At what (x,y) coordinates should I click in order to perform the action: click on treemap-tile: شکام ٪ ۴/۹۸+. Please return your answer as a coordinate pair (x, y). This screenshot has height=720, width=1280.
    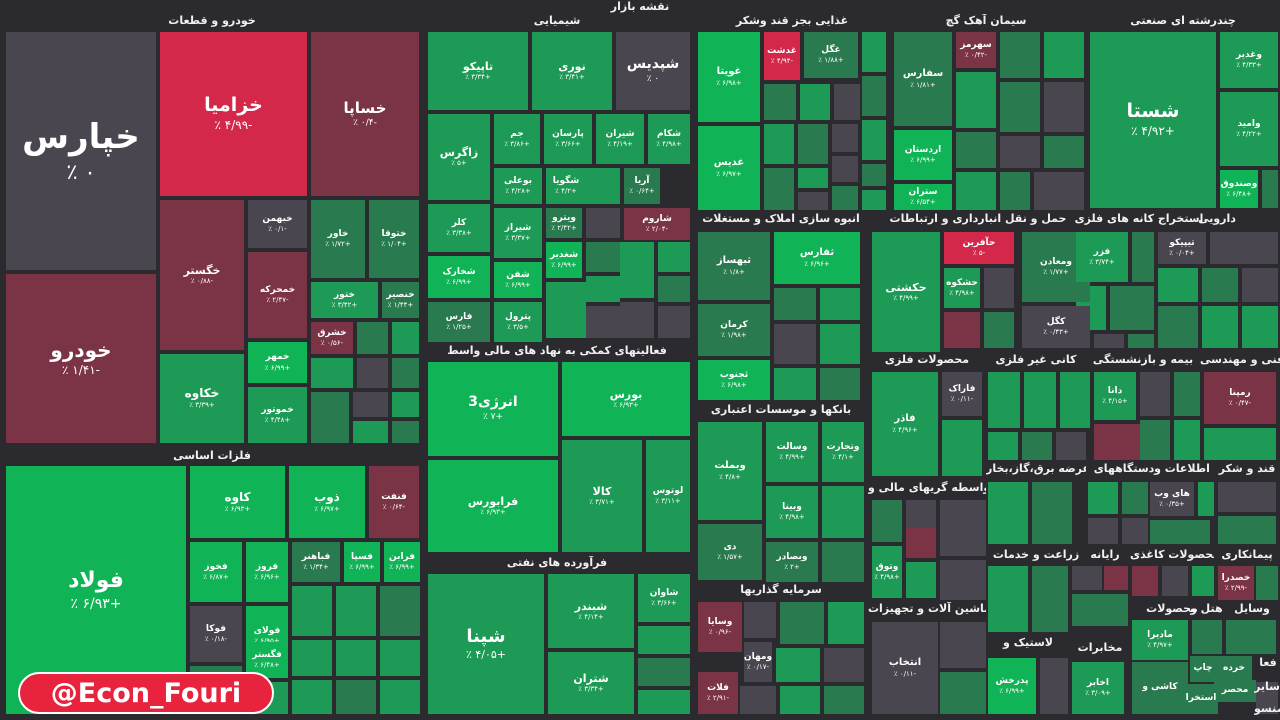
    Looking at the image, I should click on (669, 139).